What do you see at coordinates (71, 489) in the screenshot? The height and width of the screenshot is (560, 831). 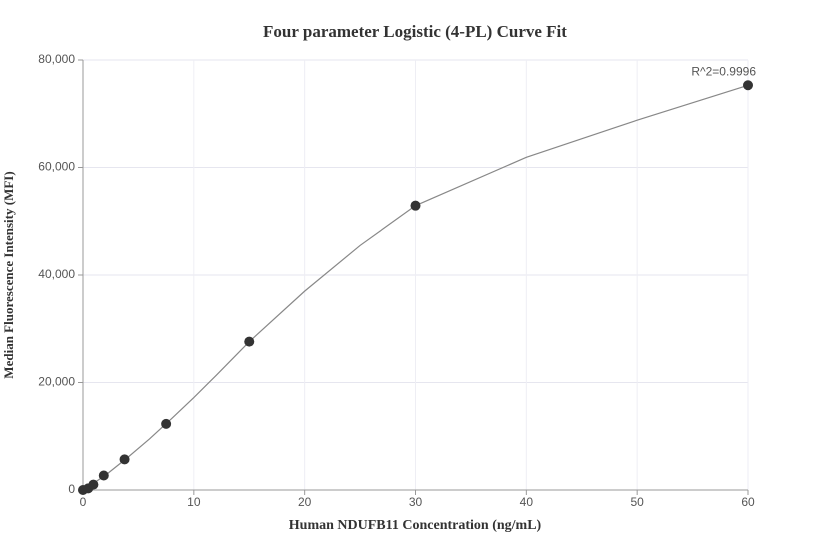 I see `y-tick-label: 0` at bounding box center [71, 489].